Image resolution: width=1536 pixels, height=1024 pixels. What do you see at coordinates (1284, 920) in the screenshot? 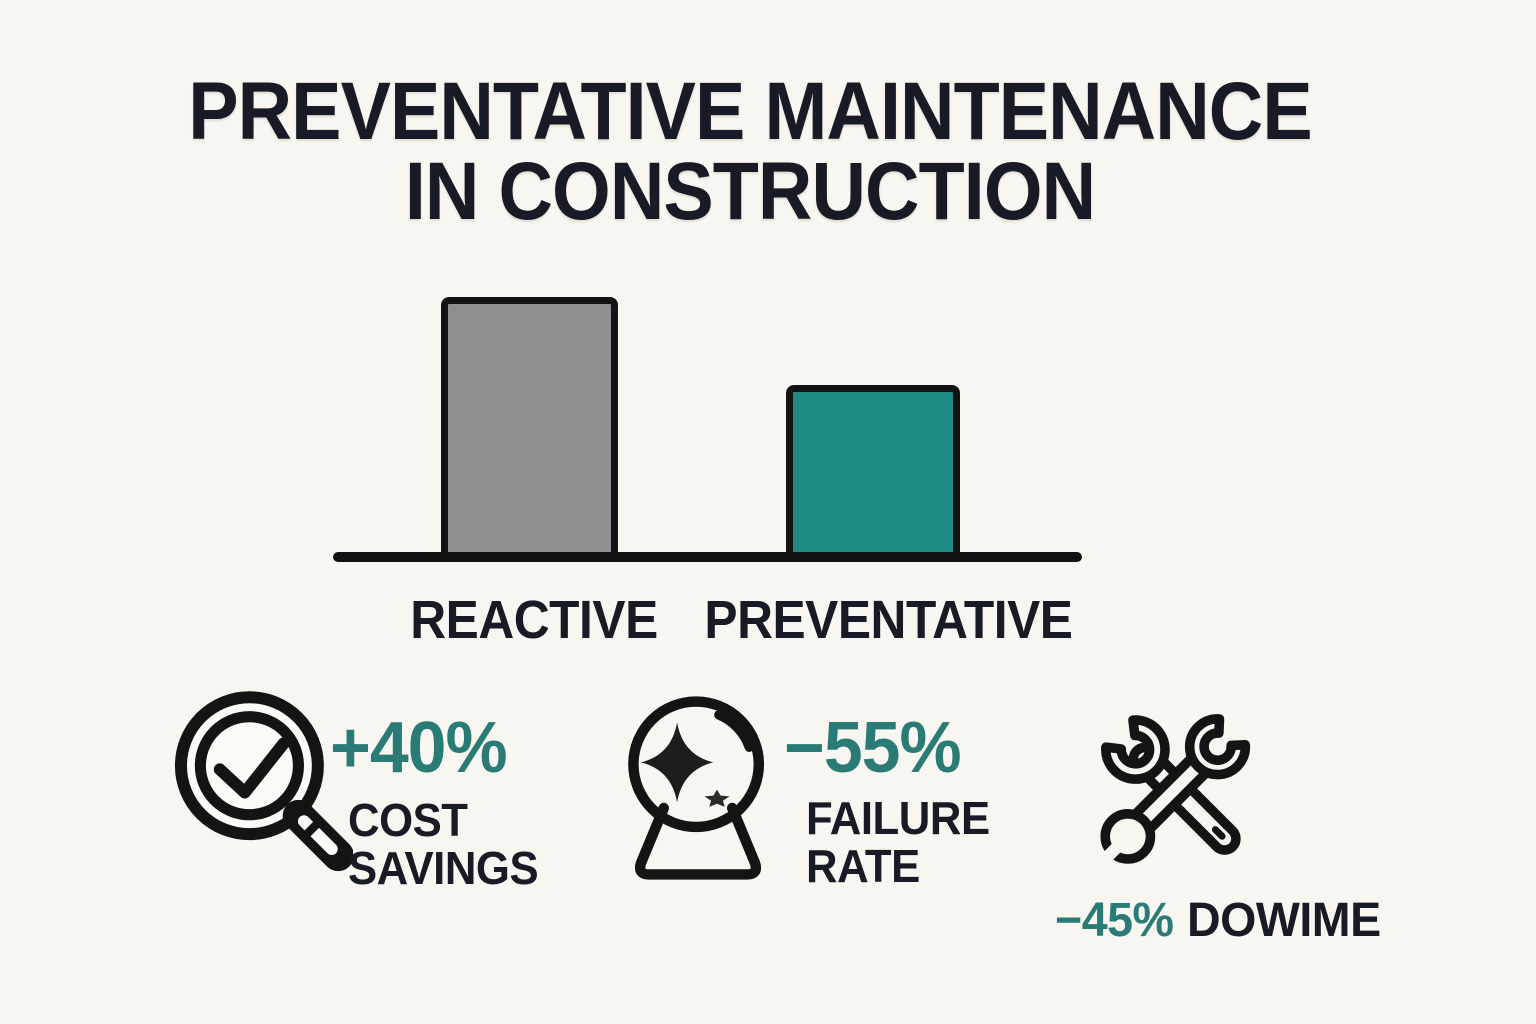
I see `stat-label-downtime: DOWIME` at bounding box center [1284, 920].